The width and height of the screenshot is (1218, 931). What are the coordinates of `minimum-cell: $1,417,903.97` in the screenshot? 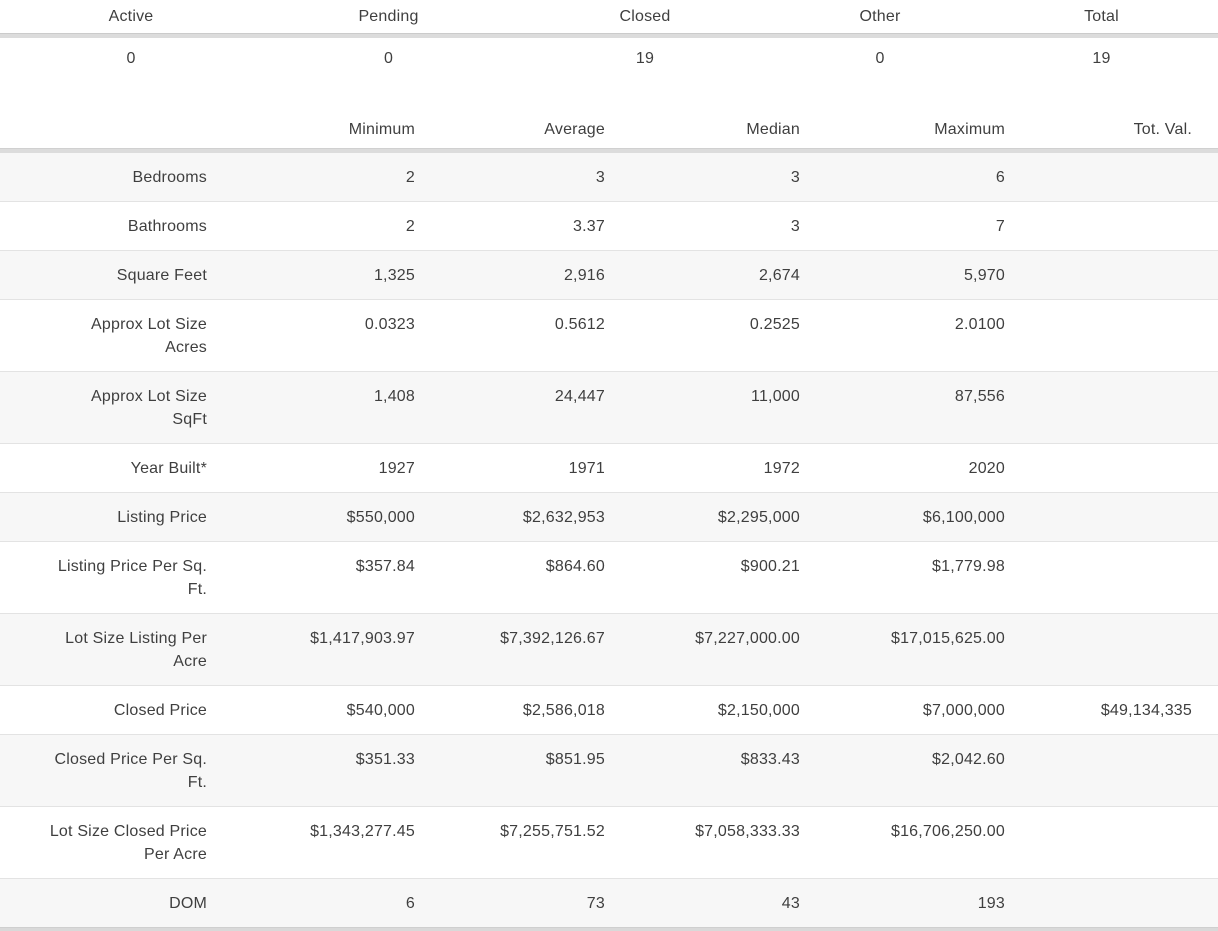 It's located at (320, 650).